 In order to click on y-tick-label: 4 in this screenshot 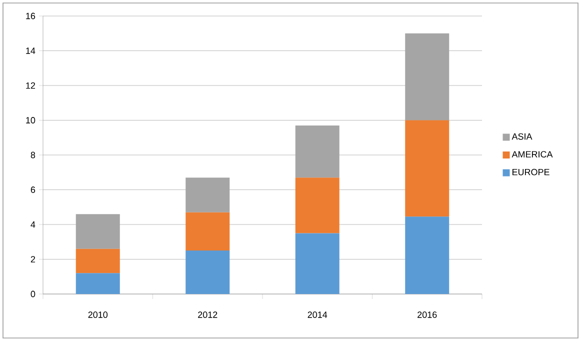, I will do `click(33, 224)`.